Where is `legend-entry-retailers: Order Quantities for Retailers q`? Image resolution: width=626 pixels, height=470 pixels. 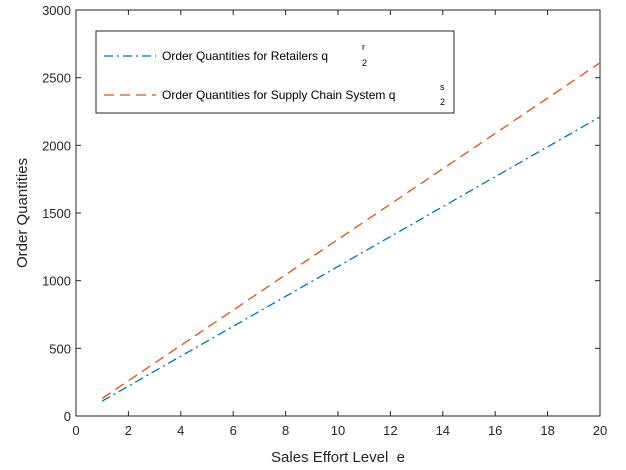 legend-entry-retailers: Order Quantities for Retailers q is located at coordinates (245, 56).